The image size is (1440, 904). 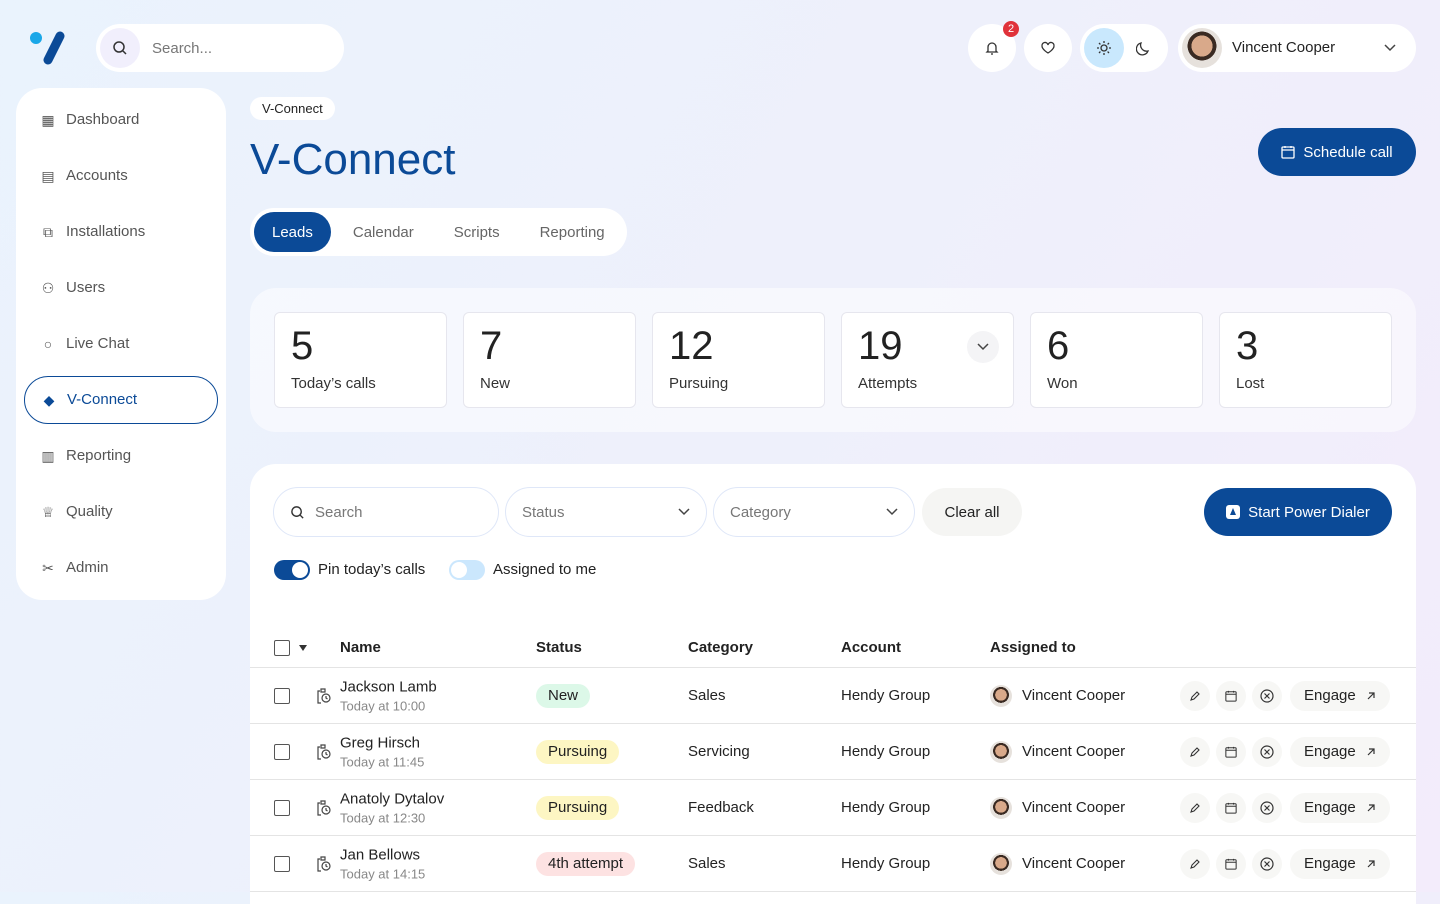 What do you see at coordinates (383, 873) in the screenshot?
I see `lead-time: Today at 14:15` at bounding box center [383, 873].